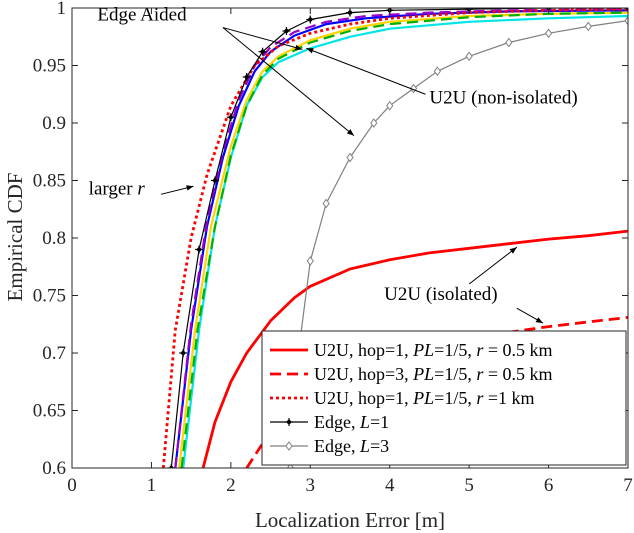 This screenshot has width=634, height=533. Describe the element at coordinates (54, 238) in the screenshot. I see `y-tick-label-4: 0.8` at that location.